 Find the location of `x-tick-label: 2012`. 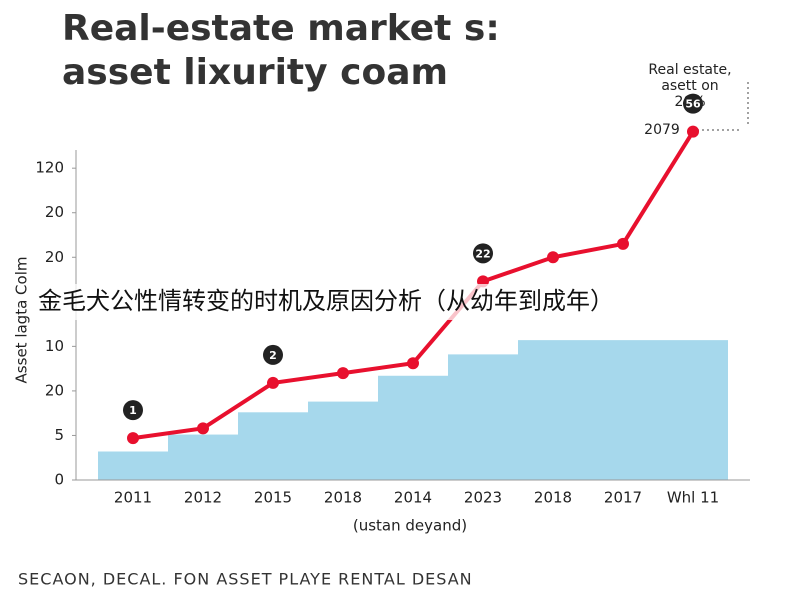

x-tick-label: 2012 is located at coordinates (203, 498).